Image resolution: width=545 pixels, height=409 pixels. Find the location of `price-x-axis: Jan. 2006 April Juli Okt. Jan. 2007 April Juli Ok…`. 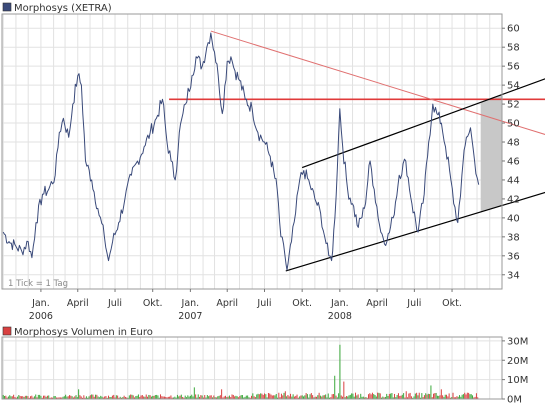

price-x-axis: Jan. 2006 April Juli Okt. Jan. 2007 April Juli Ok… is located at coordinates (245, 305).